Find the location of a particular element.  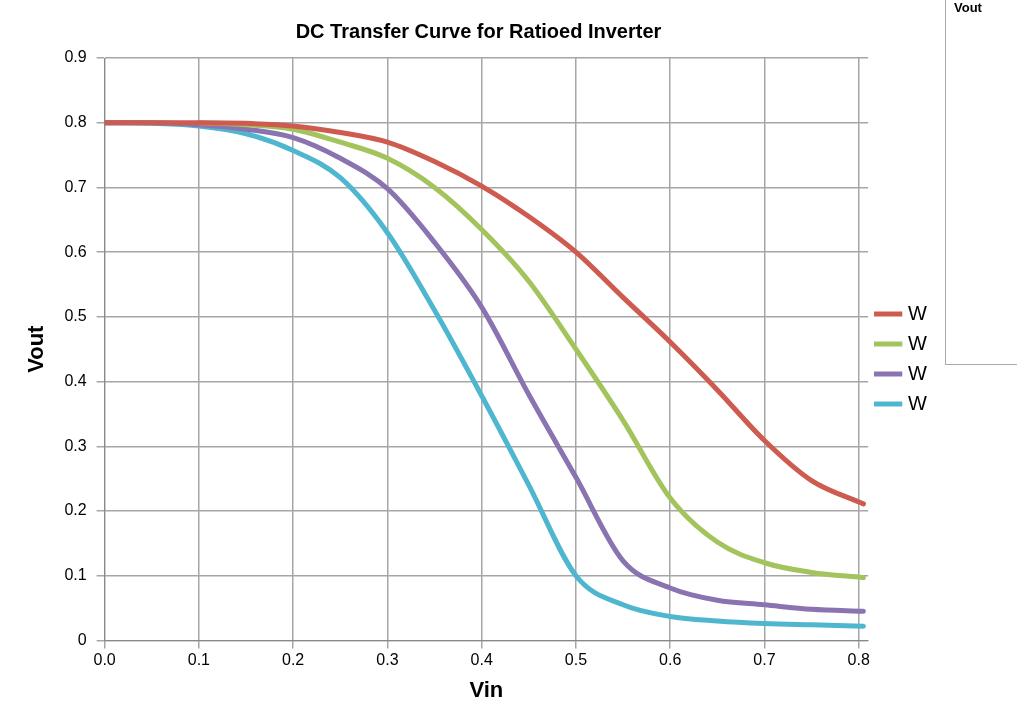

x-tick-label: 0.0 is located at coordinates (104, 660).